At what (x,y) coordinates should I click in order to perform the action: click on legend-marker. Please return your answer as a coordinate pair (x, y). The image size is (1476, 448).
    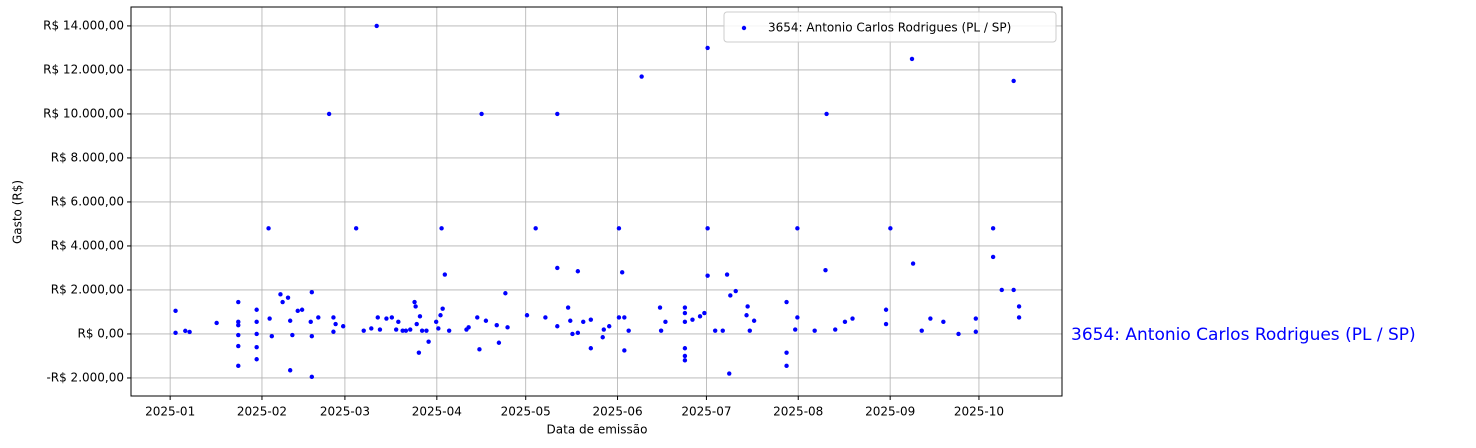
    Looking at the image, I should click on (744, 28).